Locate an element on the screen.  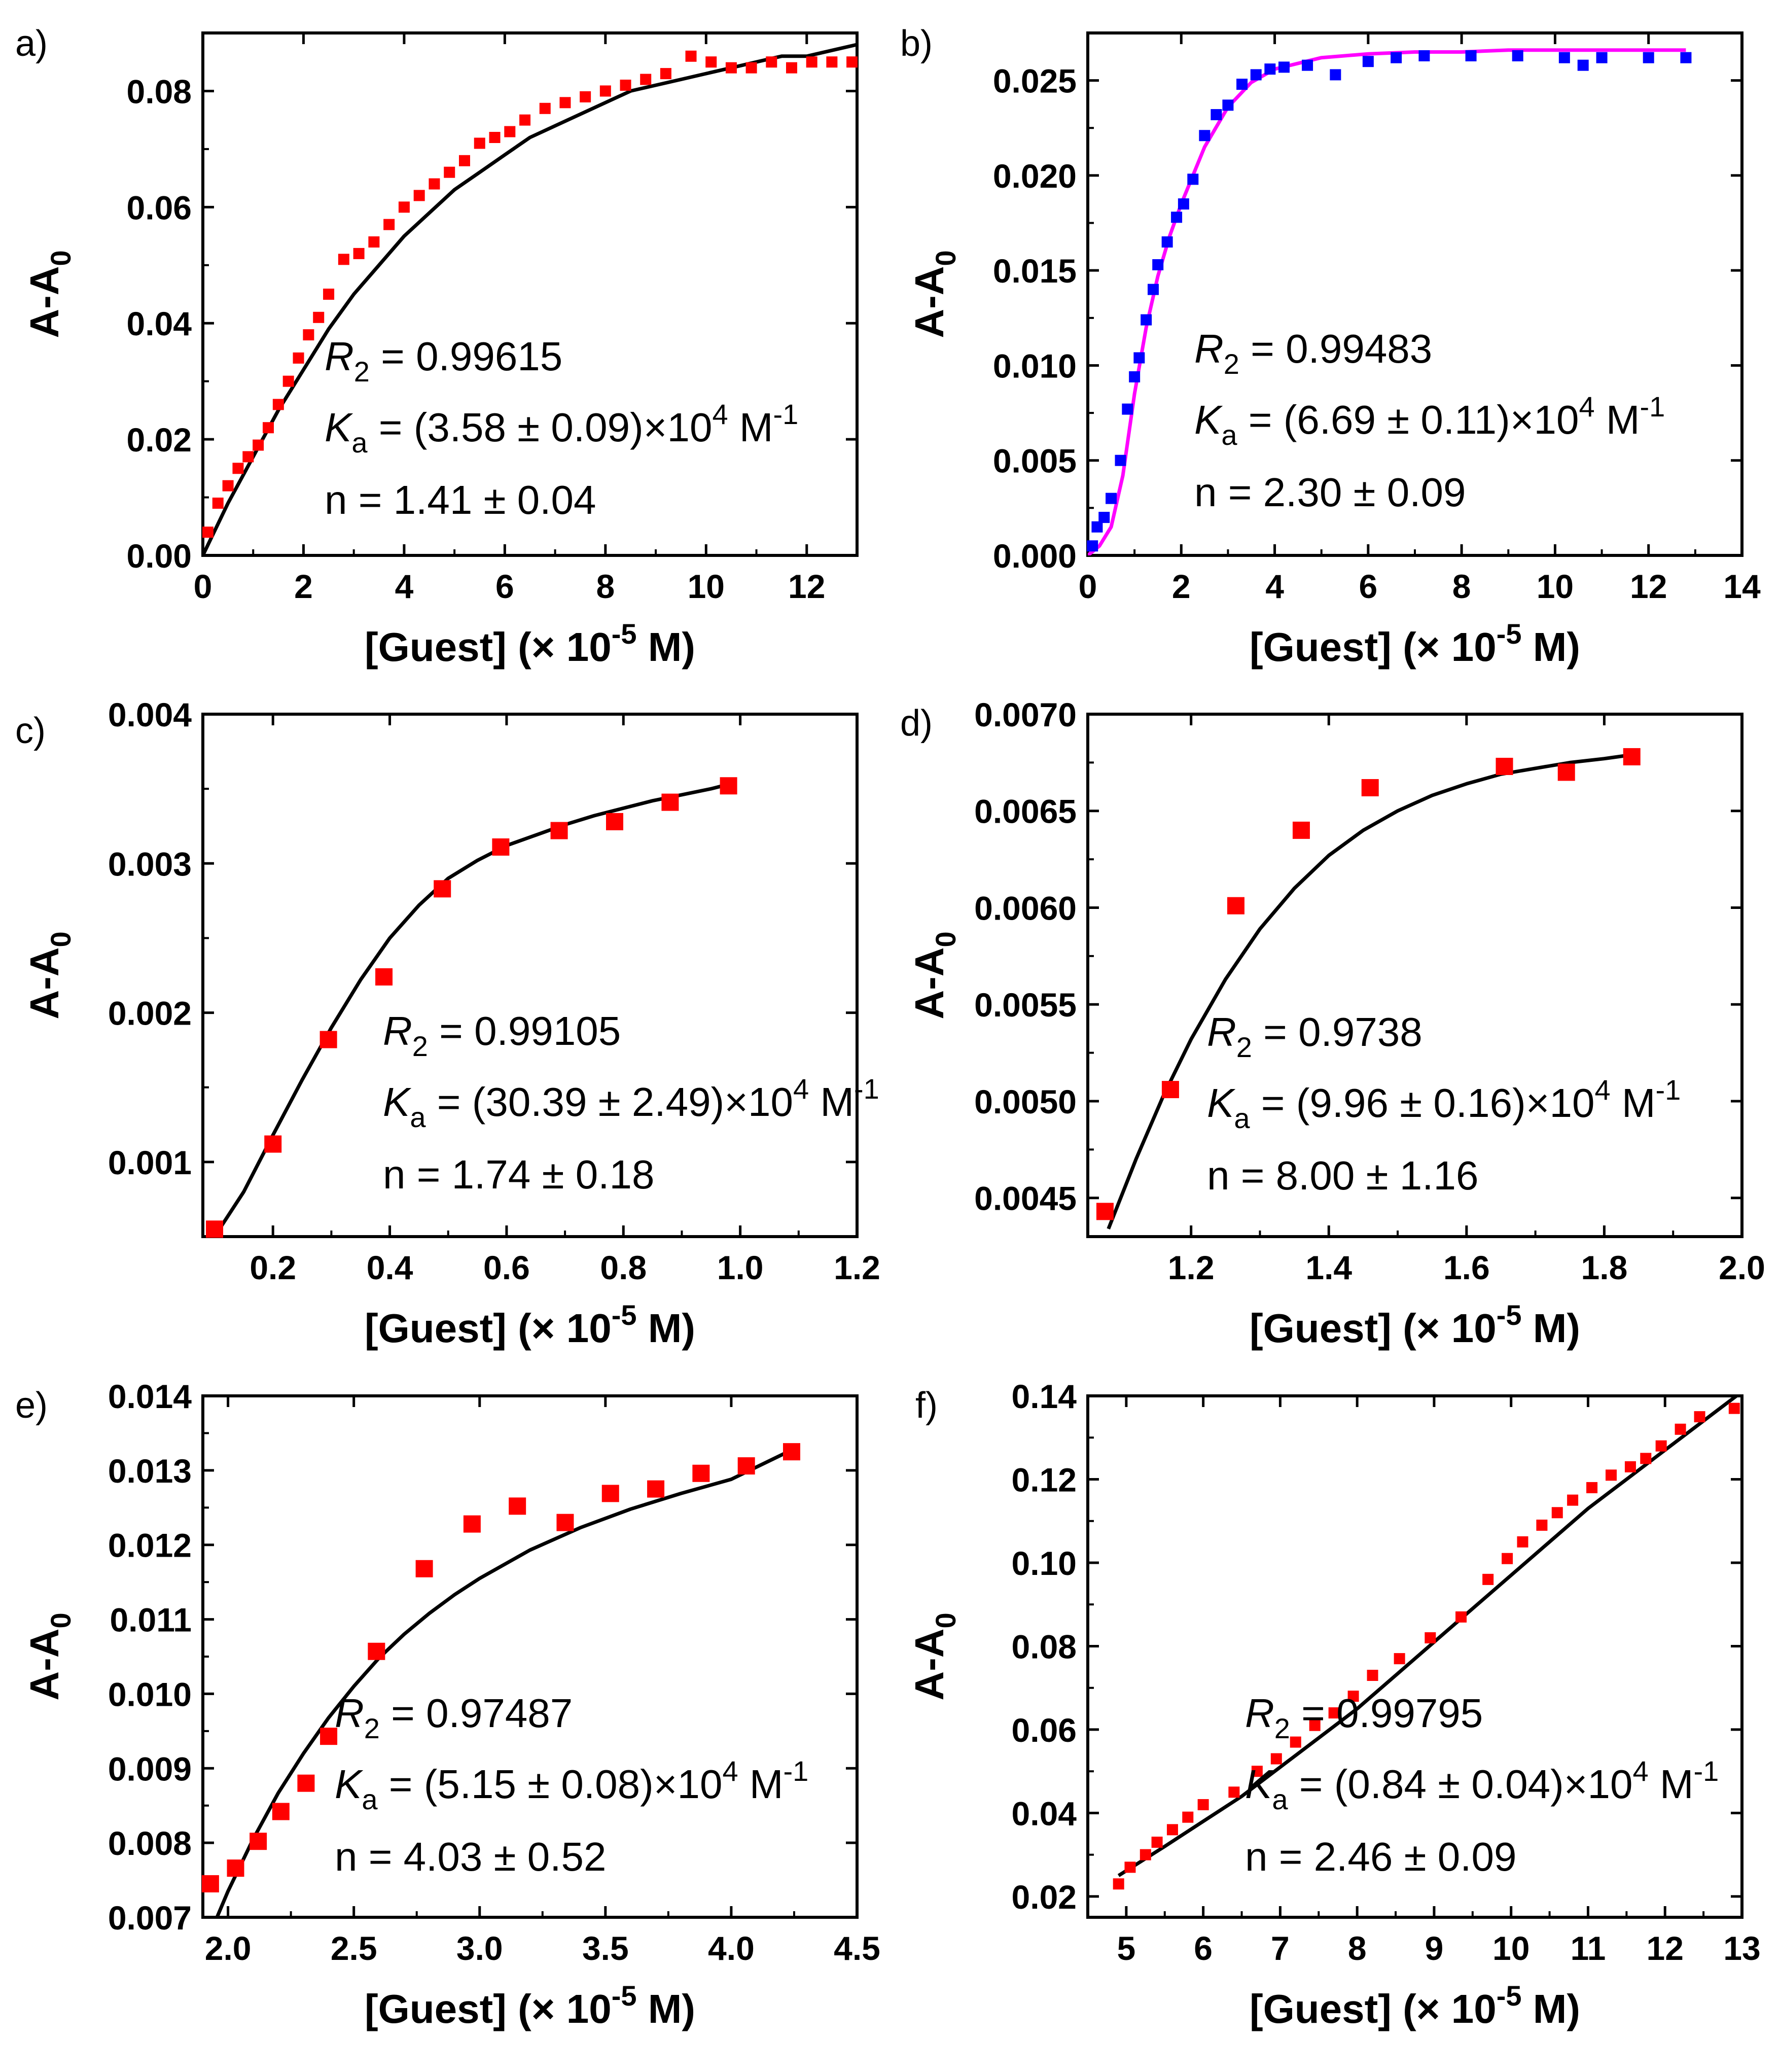
panel-label: c) is located at coordinates (31, 731).